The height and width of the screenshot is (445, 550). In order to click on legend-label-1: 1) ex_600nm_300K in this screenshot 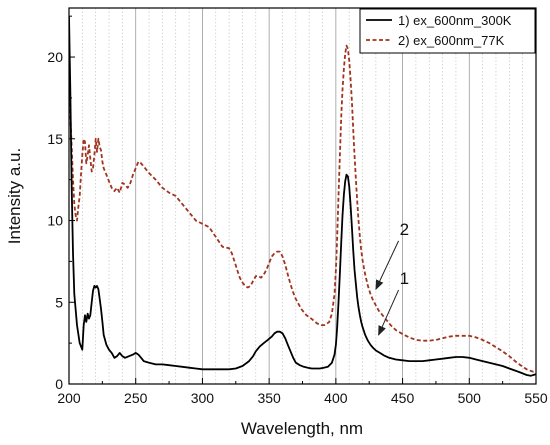, I will do `click(455, 20)`.